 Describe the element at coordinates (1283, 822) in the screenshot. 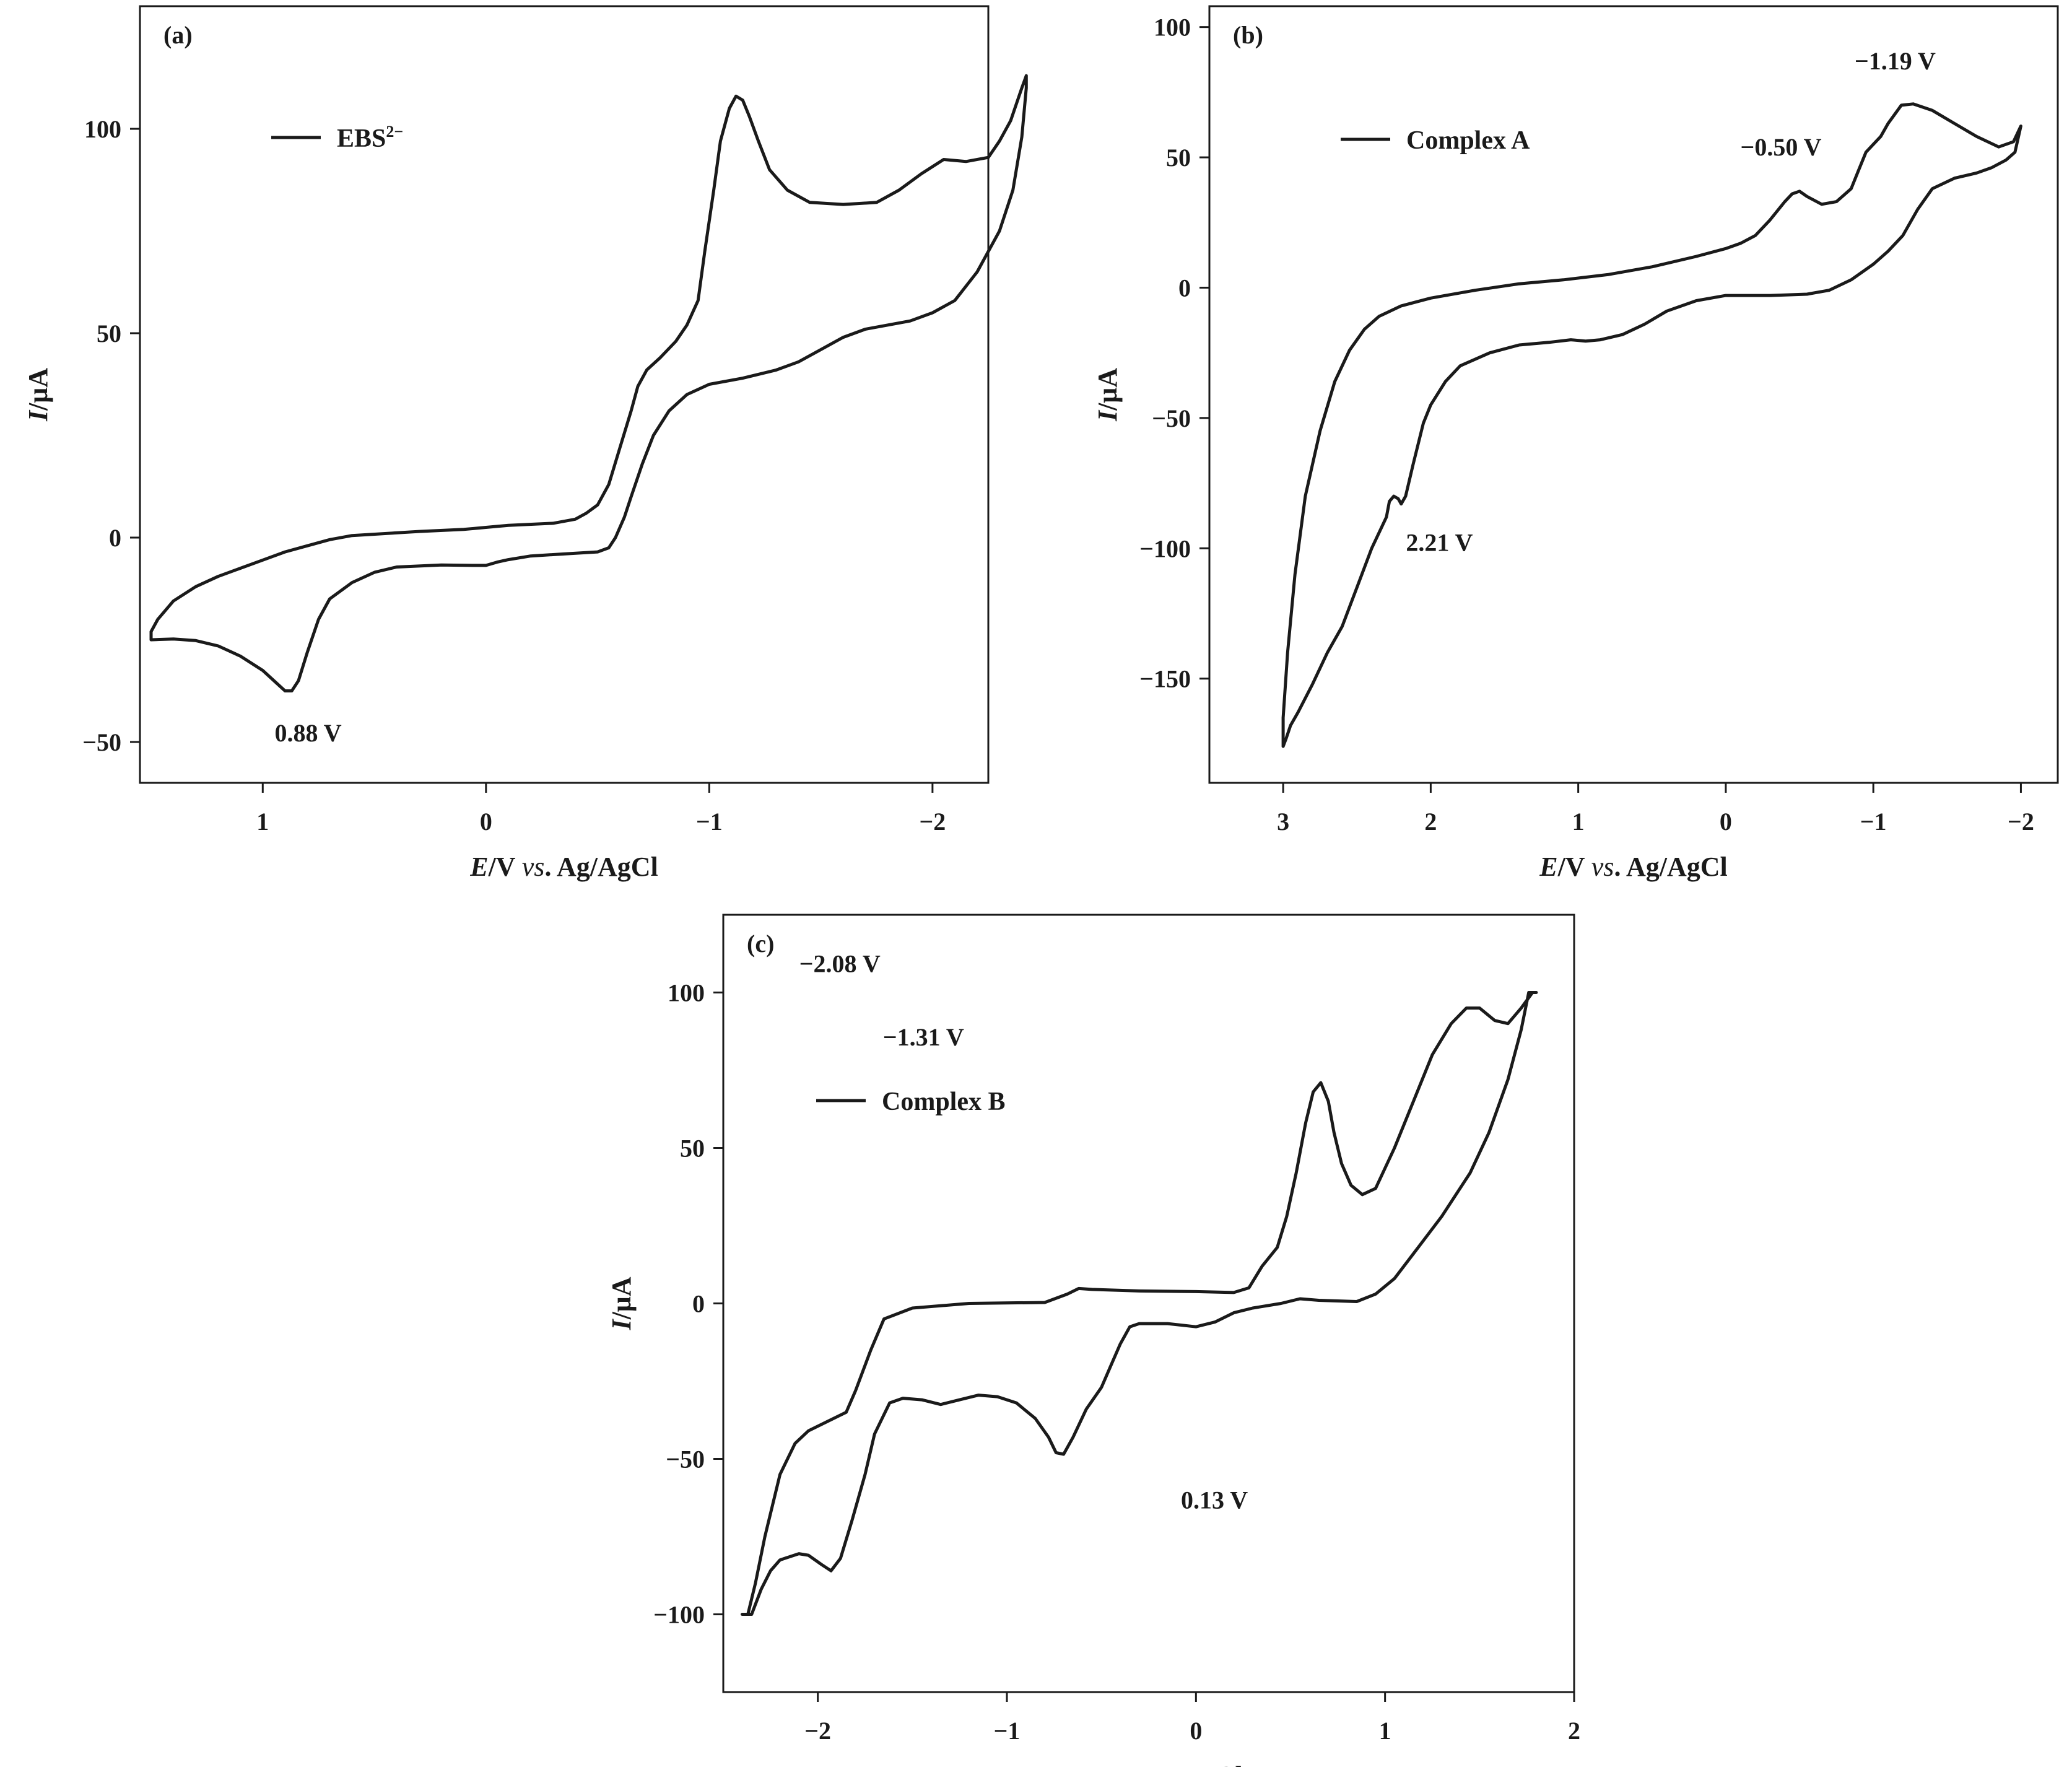

I see `x-tick-label: 3` at that location.